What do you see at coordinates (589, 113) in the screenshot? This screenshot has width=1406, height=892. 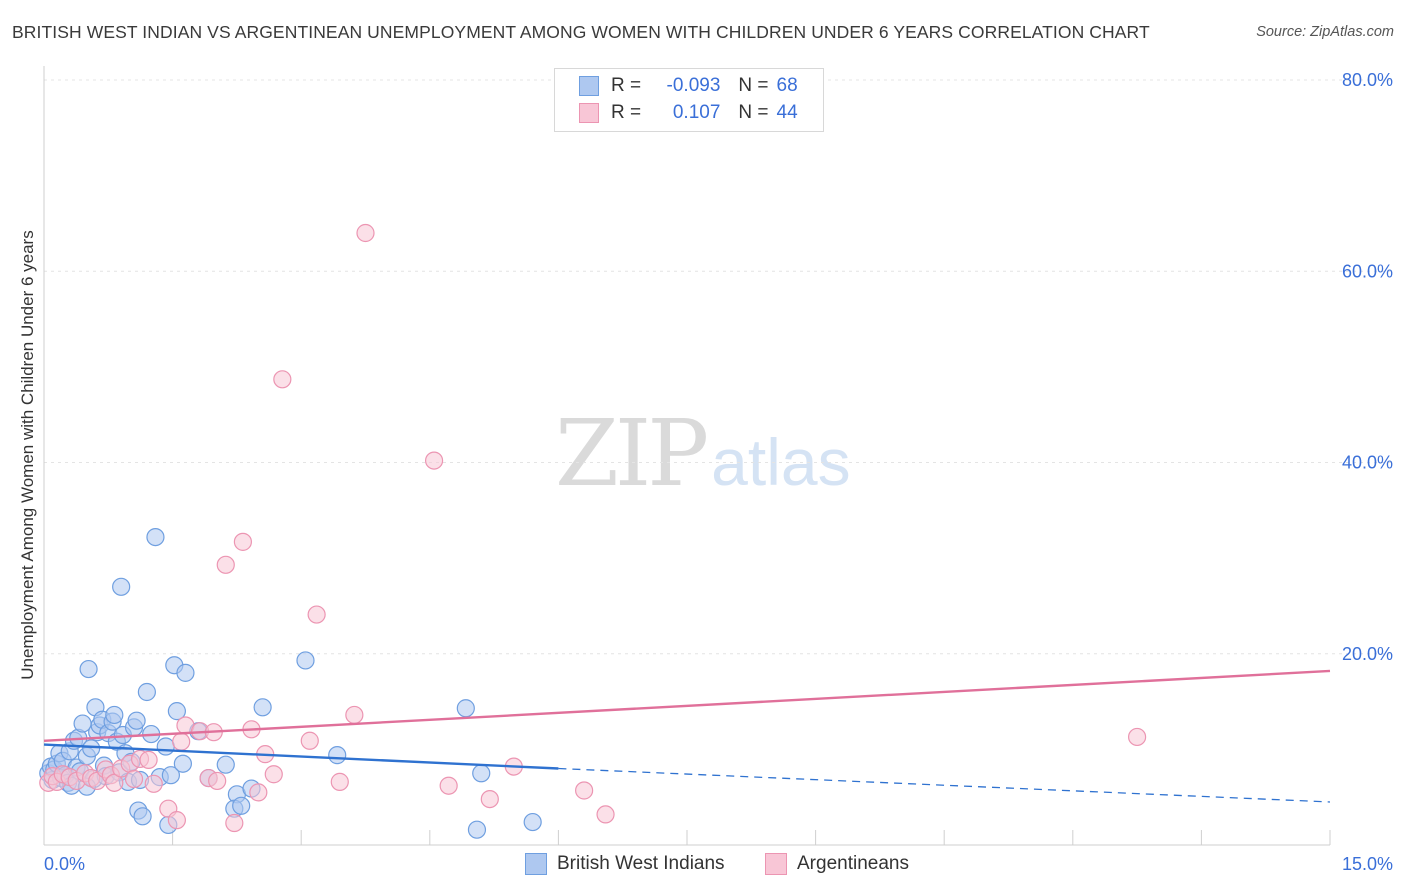 I see `stats-swatch-pink` at bounding box center [589, 113].